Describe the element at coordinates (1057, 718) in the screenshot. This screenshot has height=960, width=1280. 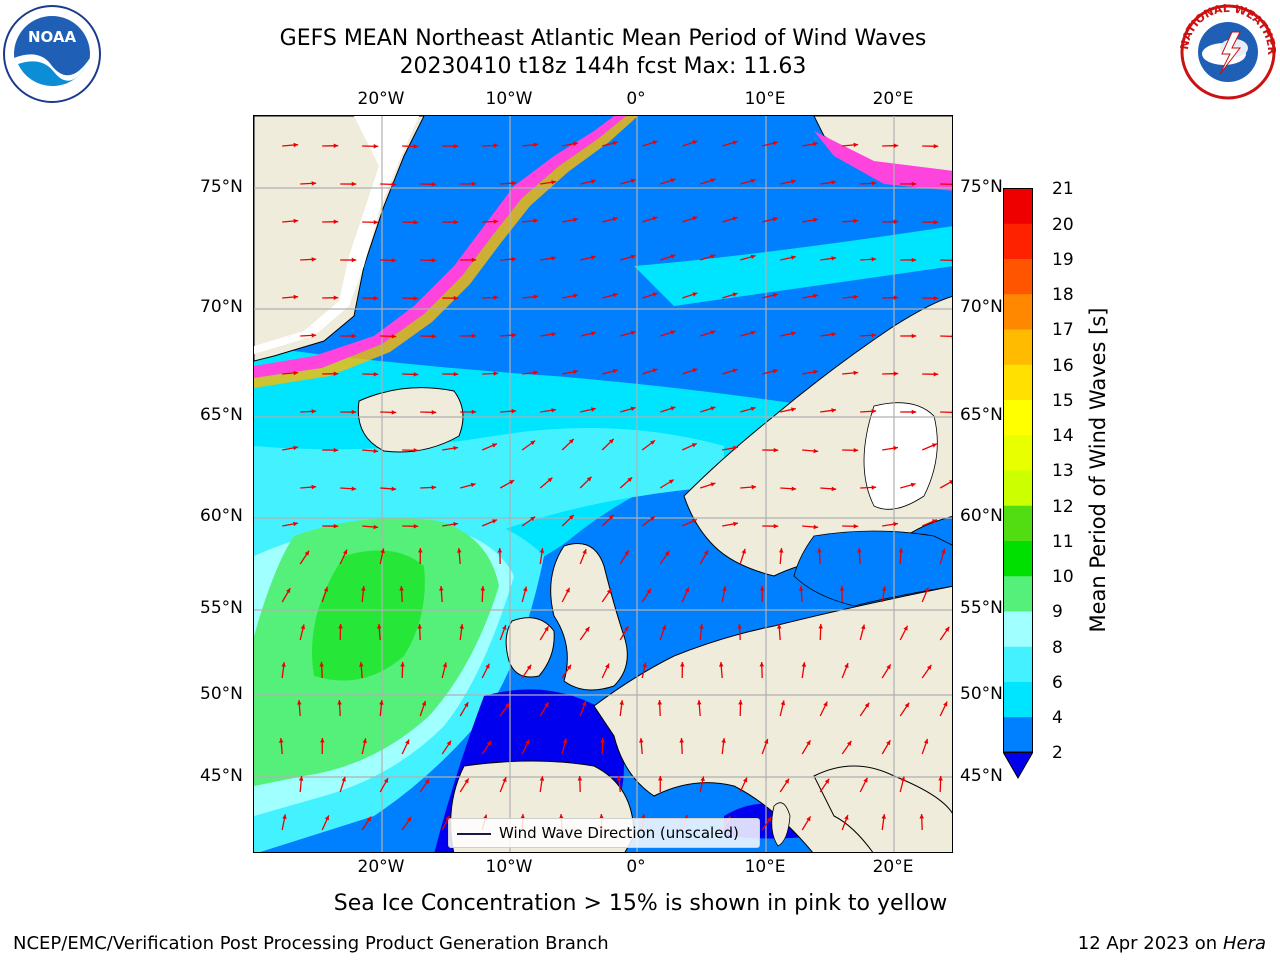
I see `colorbar-tick: 4` at that location.